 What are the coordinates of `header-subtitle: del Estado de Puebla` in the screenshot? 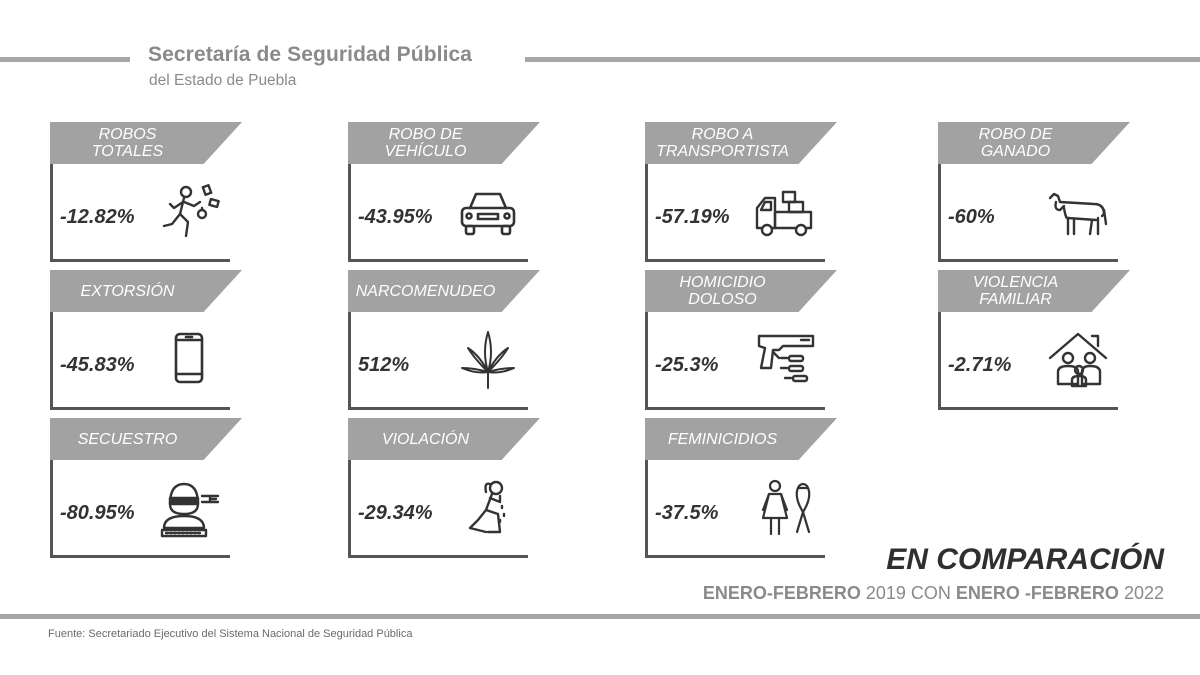 It's located at (223, 80).